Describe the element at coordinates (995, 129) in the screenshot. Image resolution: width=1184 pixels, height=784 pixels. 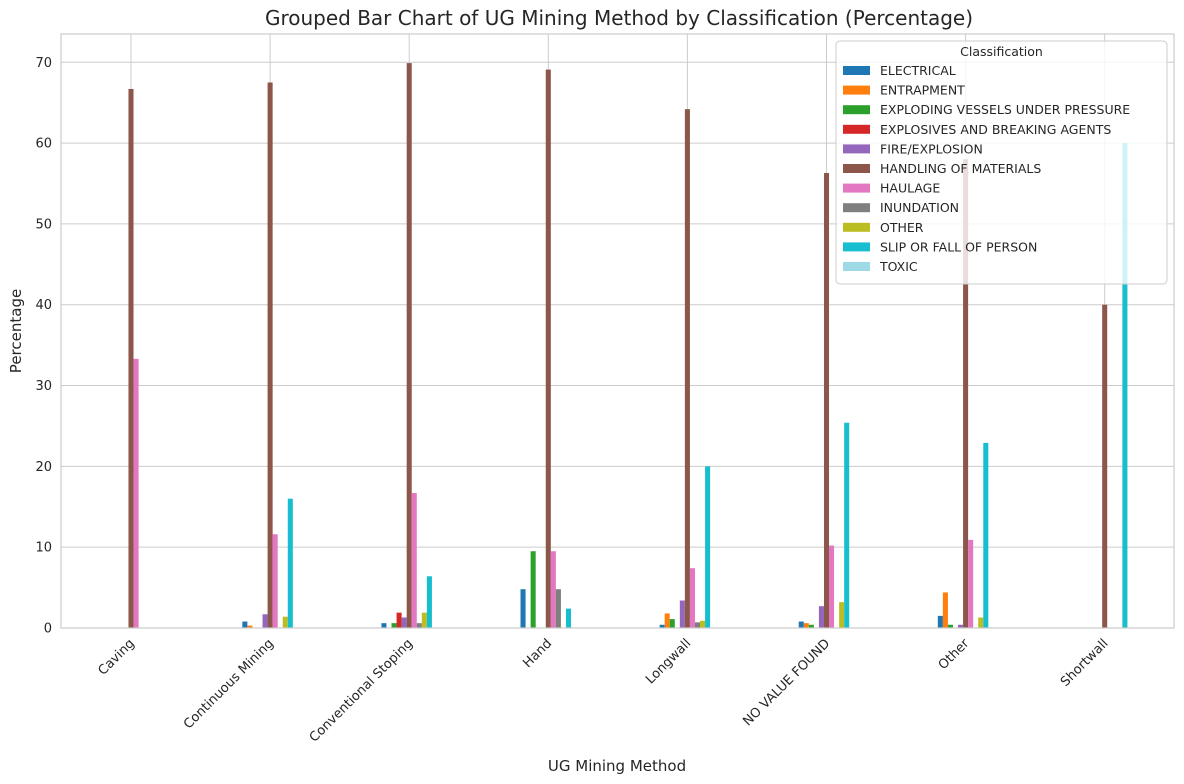
I see `legend-label: EXPLOSIVES AND BREAKING AGENTS` at that location.